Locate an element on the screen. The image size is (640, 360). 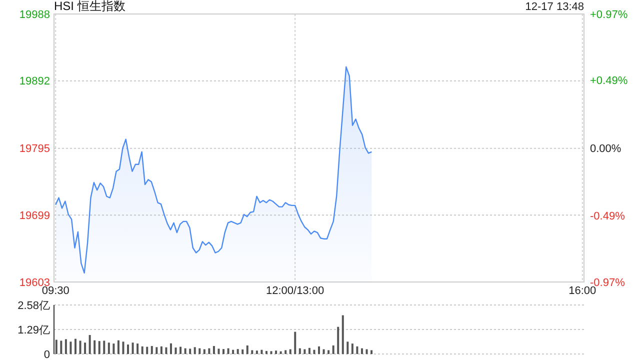
y2-tick-label: +0.49% is located at coordinates (609, 81).